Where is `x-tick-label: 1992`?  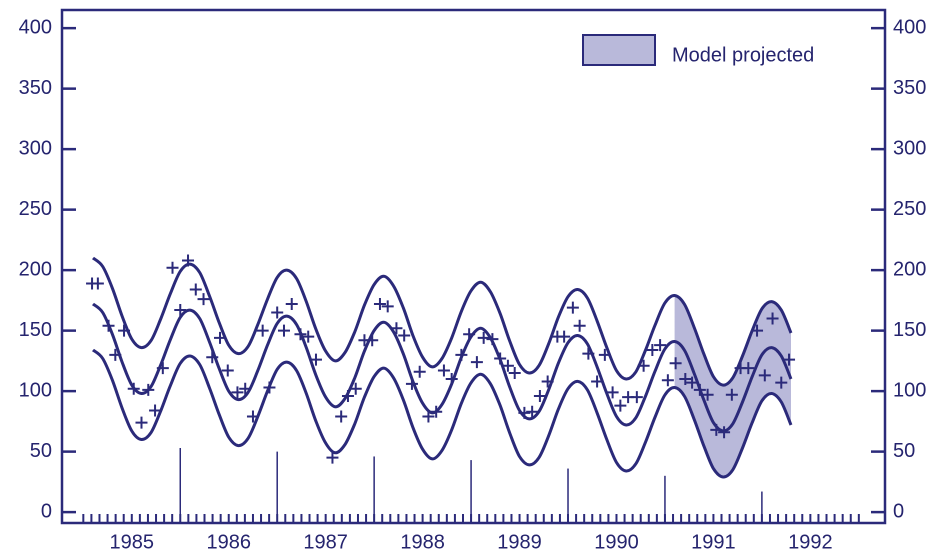 x-tick-label: 1992 is located at coordinates (810, 542).